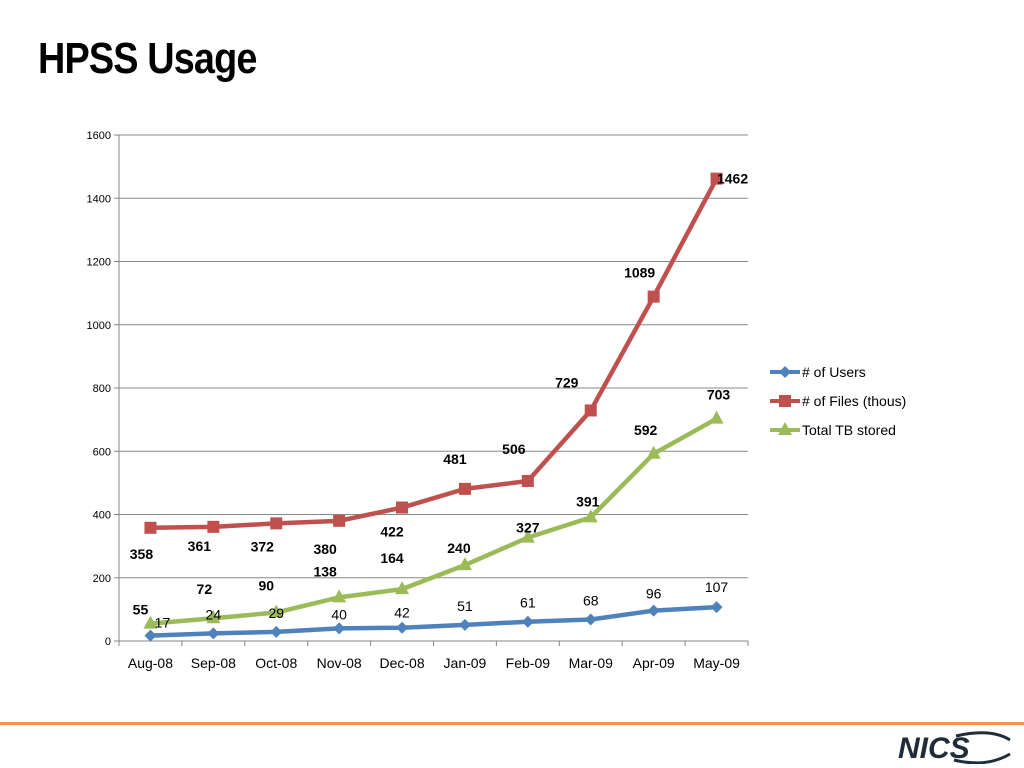 Image resolution: width=1024 pixels, height=768 pixels. What do you see at coordinates (99, 263) in the screenshot?
I see `y-tick-label: 1200` at bounding box center [99, 263].